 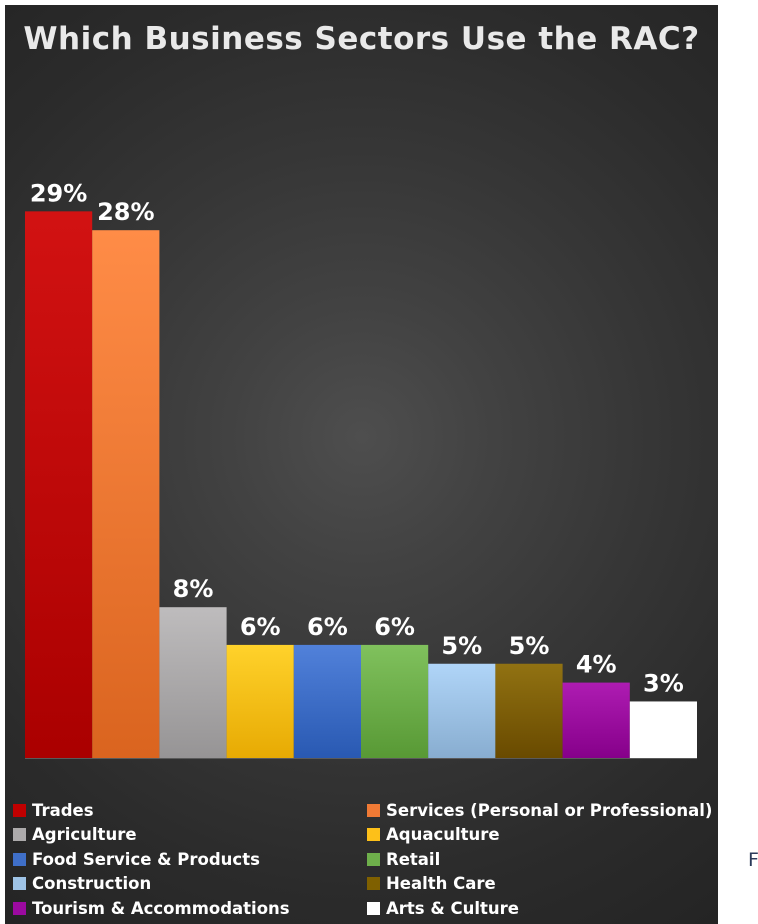 What do you see at coordinates (596, 665) in the screenshot?
I see `data-label: 4%` at bounding box center [596, 665].